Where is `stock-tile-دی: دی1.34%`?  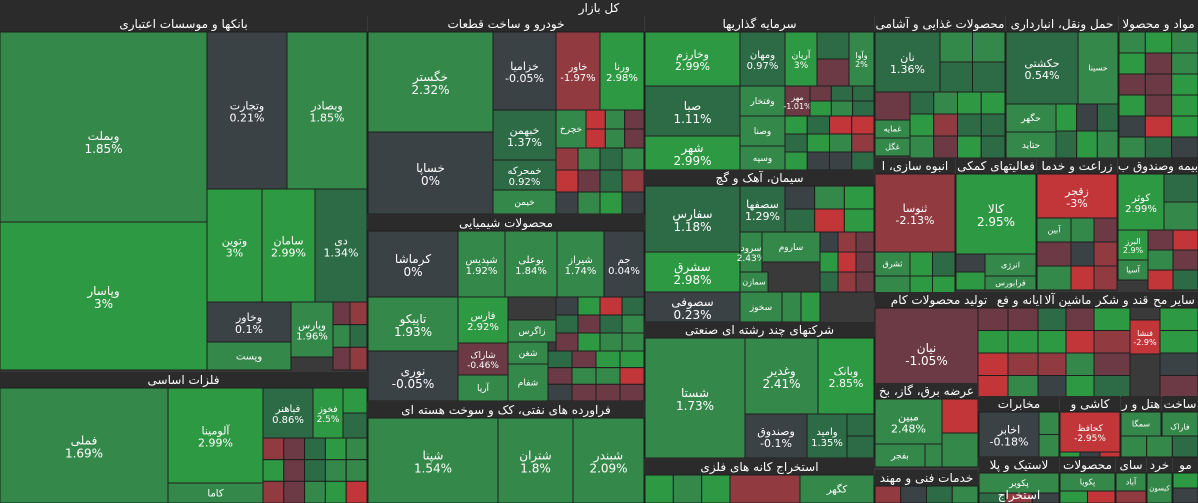
stock-tile-دی: دی1.34% is located at coordinates (341, 245).